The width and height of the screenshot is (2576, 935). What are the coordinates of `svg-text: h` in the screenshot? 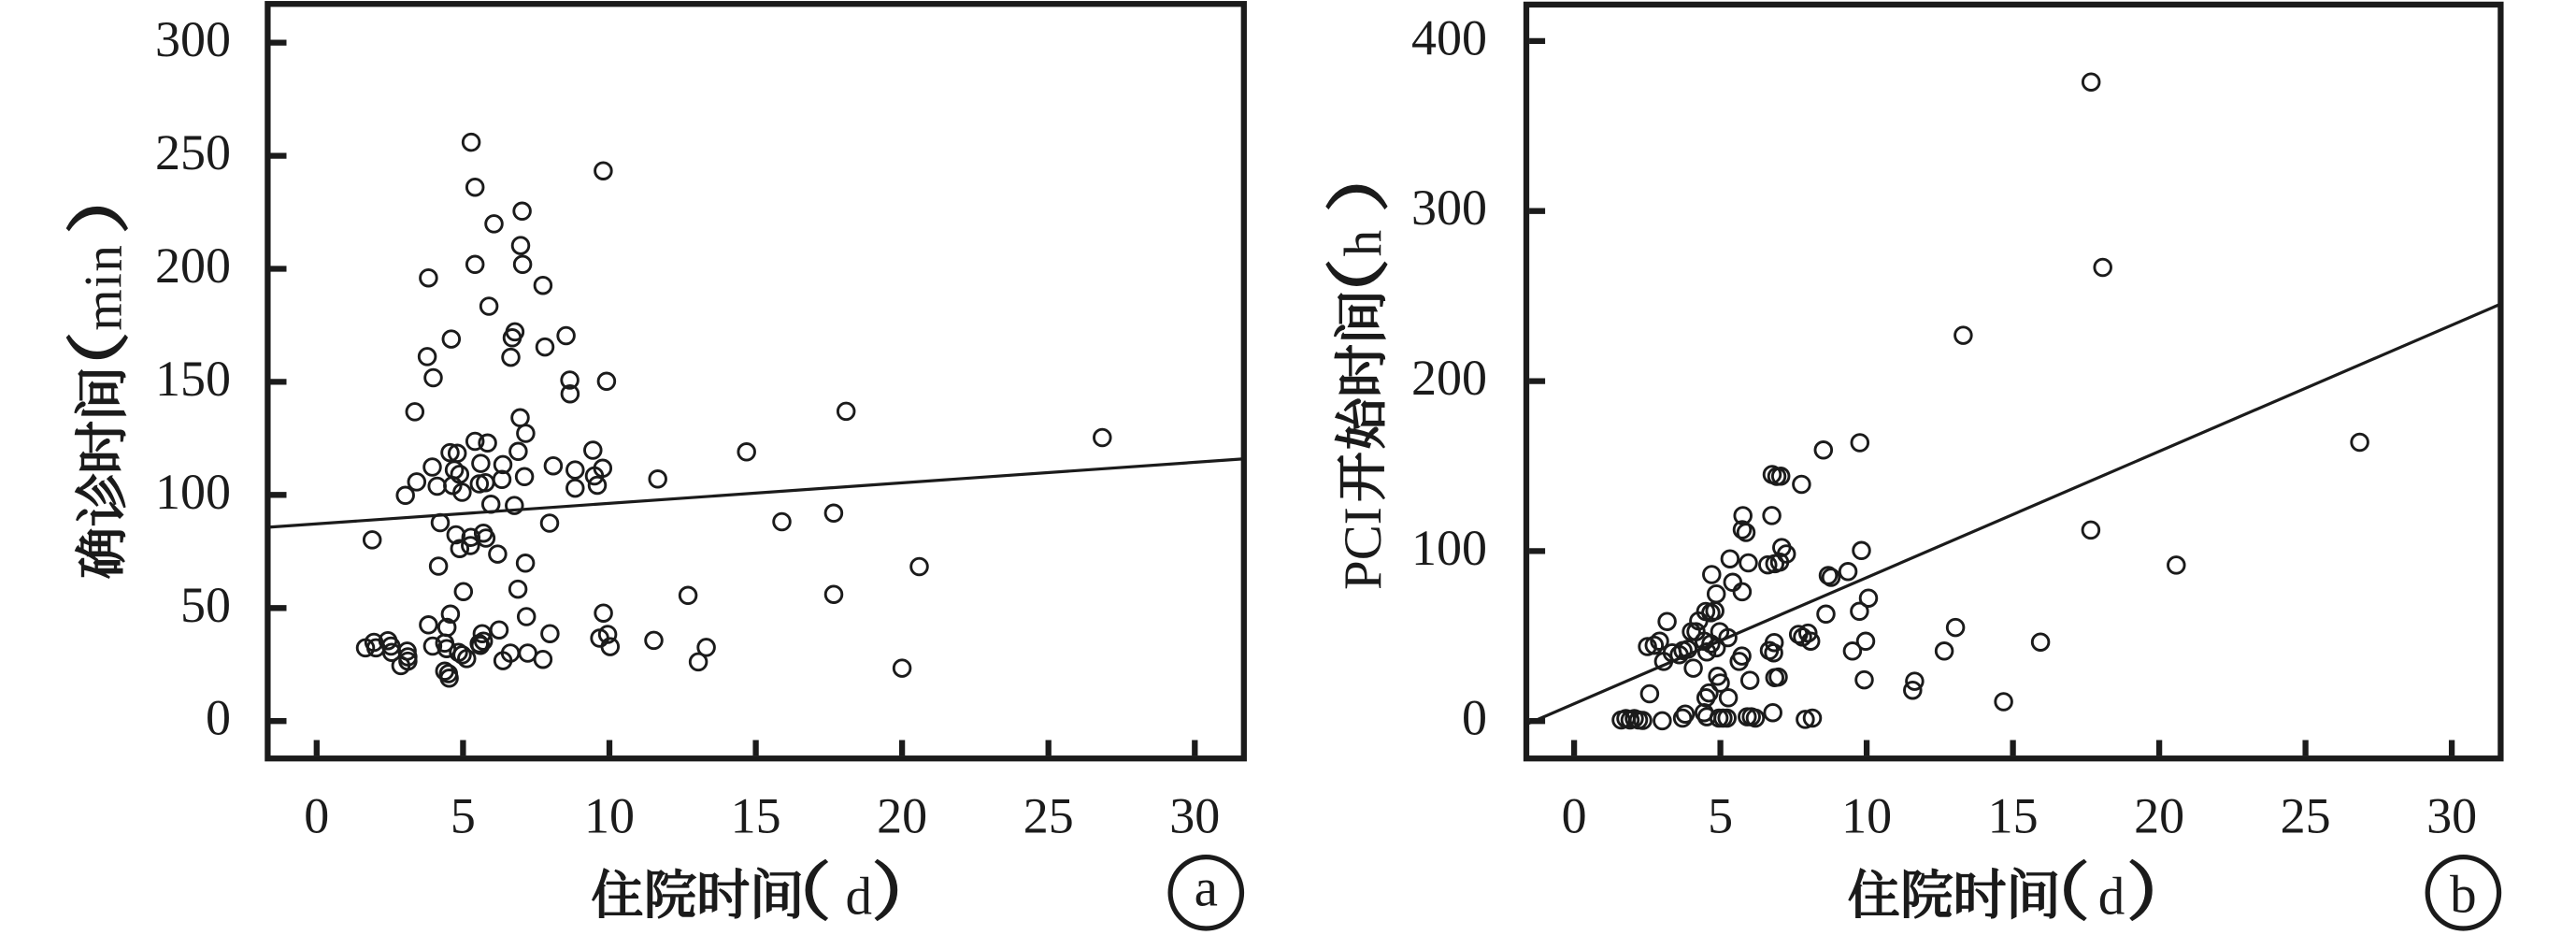 It's located at (1363, 244).